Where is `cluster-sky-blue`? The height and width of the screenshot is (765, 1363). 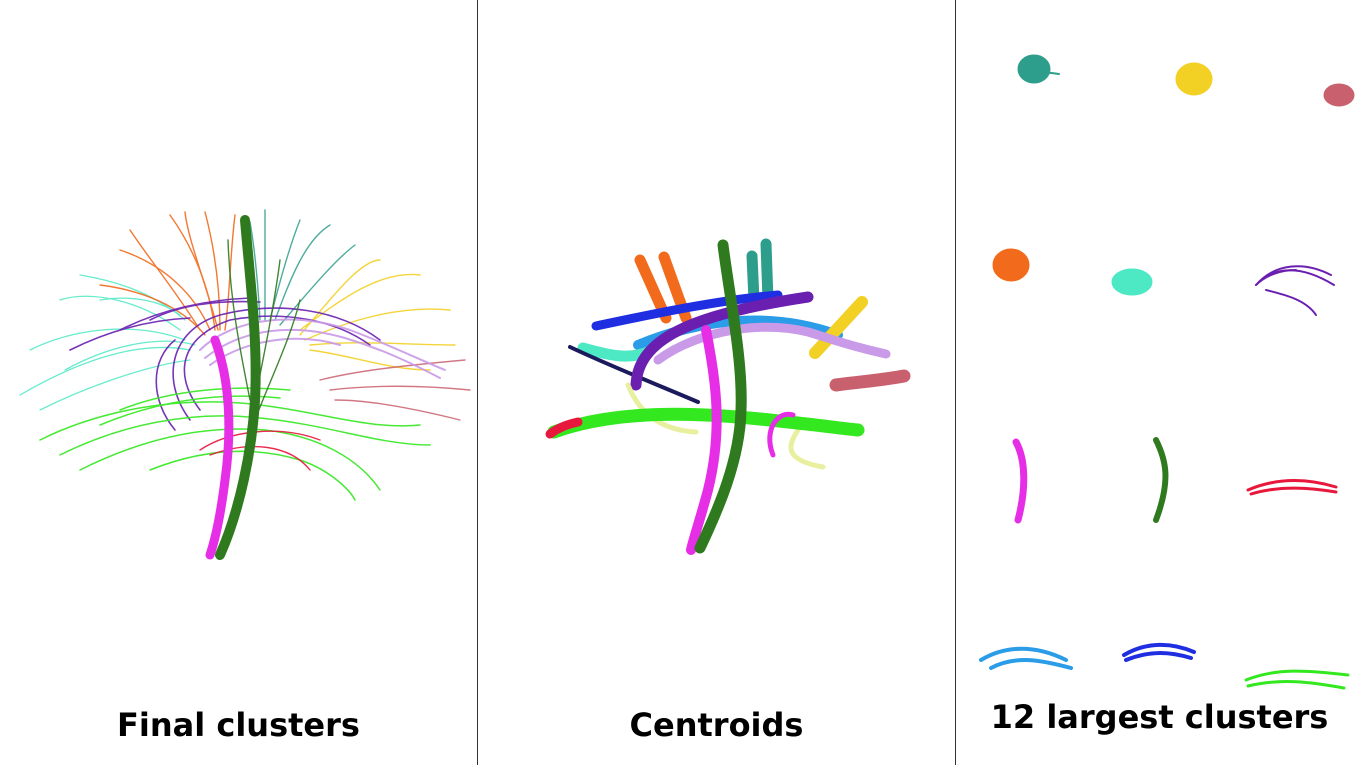
cluster-sky-blue is located at coordinates (1026, 658).